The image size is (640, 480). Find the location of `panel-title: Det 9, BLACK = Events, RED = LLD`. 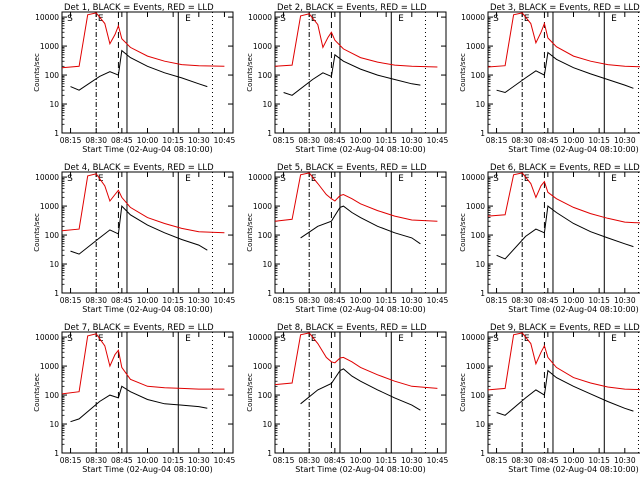

panel-title: Det 9, BLACK = Events, RED = LLD is located at coordinates (565, 328).